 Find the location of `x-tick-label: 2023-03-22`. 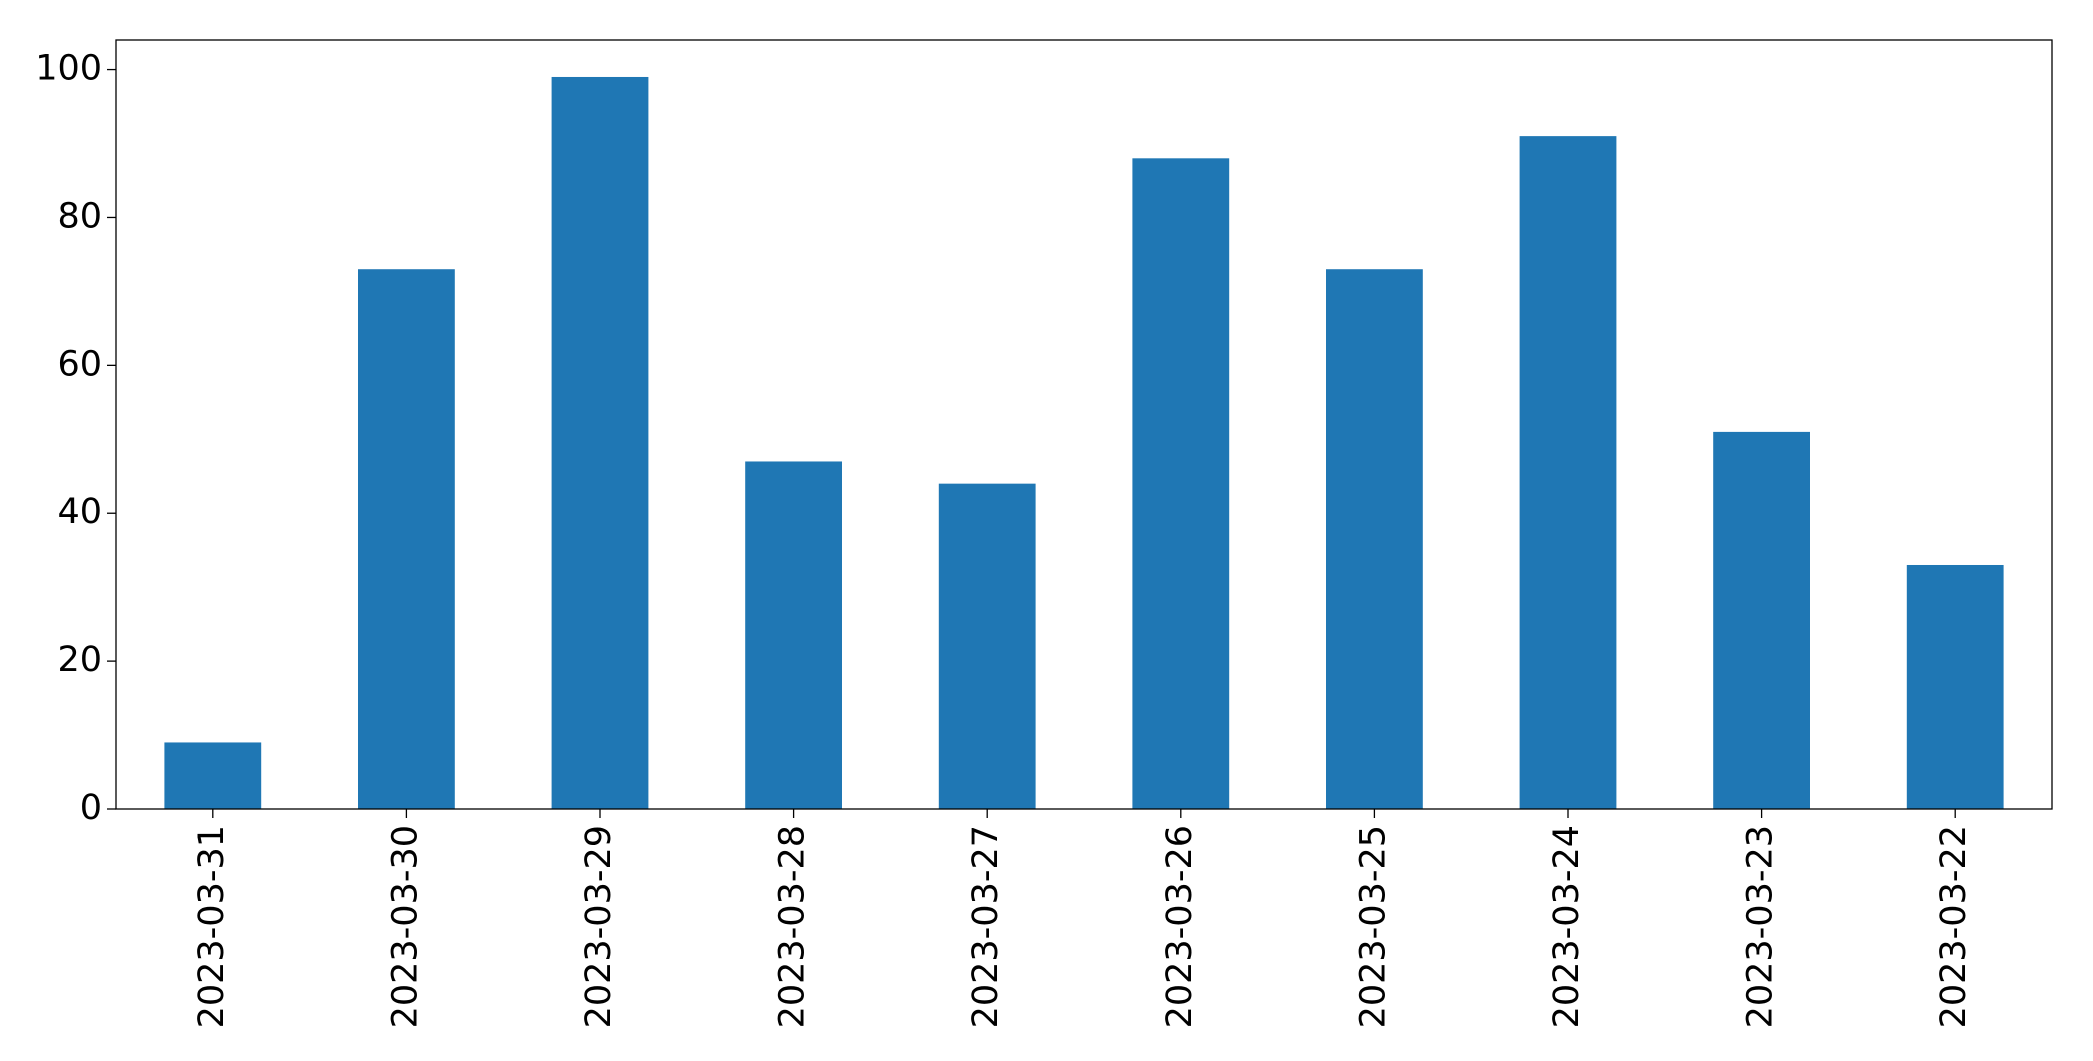

x-tick-label: 2023-03-22 is located at coordinates (1954, 926).